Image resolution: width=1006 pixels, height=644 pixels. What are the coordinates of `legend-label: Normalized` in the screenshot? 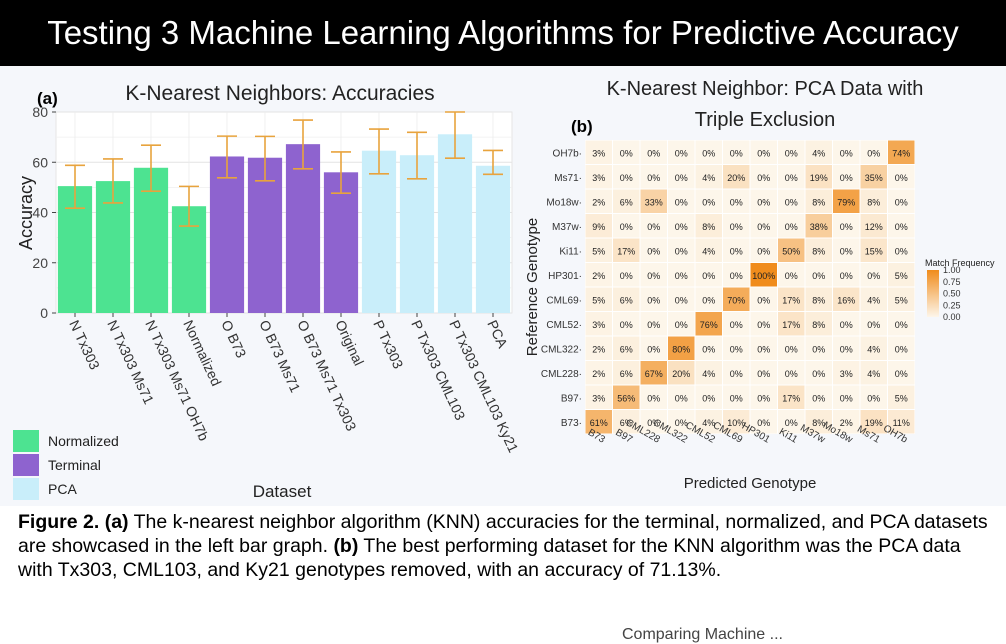 It's located at (83, 441).